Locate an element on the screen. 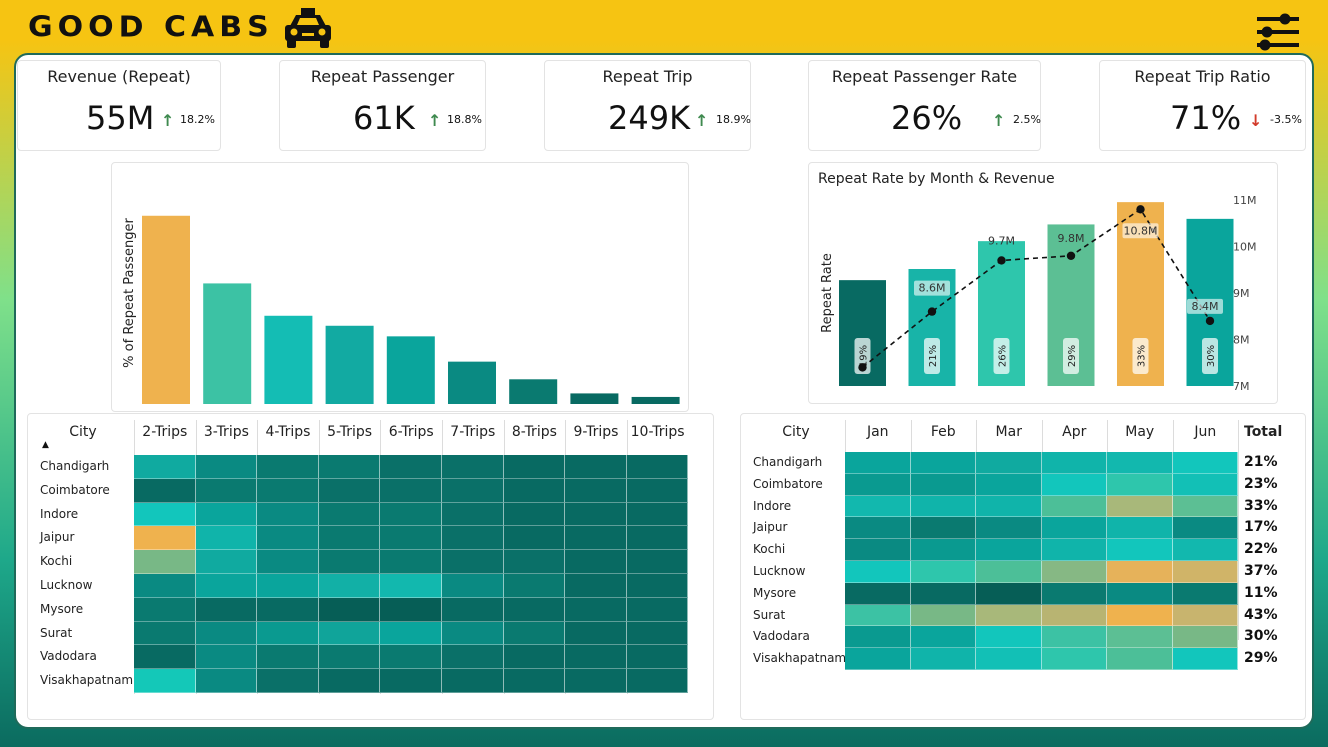  column-header: 2-Trips is located at coordinates (165, 432).